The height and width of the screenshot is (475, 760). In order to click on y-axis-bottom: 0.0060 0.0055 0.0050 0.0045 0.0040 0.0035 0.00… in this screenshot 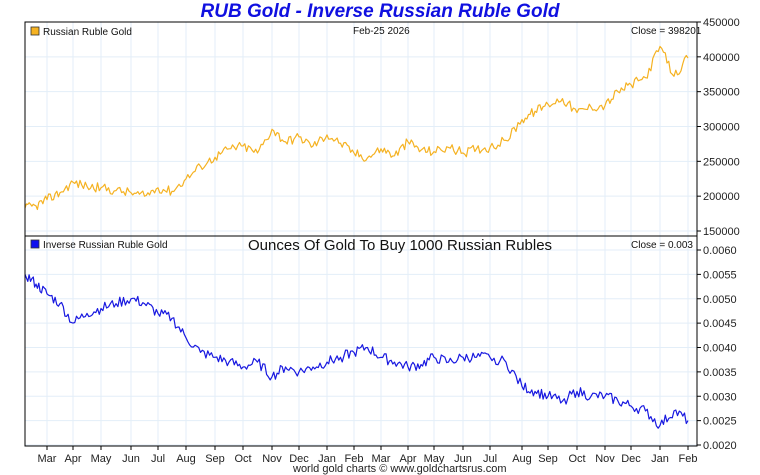, I will do `click(717, 348)`.